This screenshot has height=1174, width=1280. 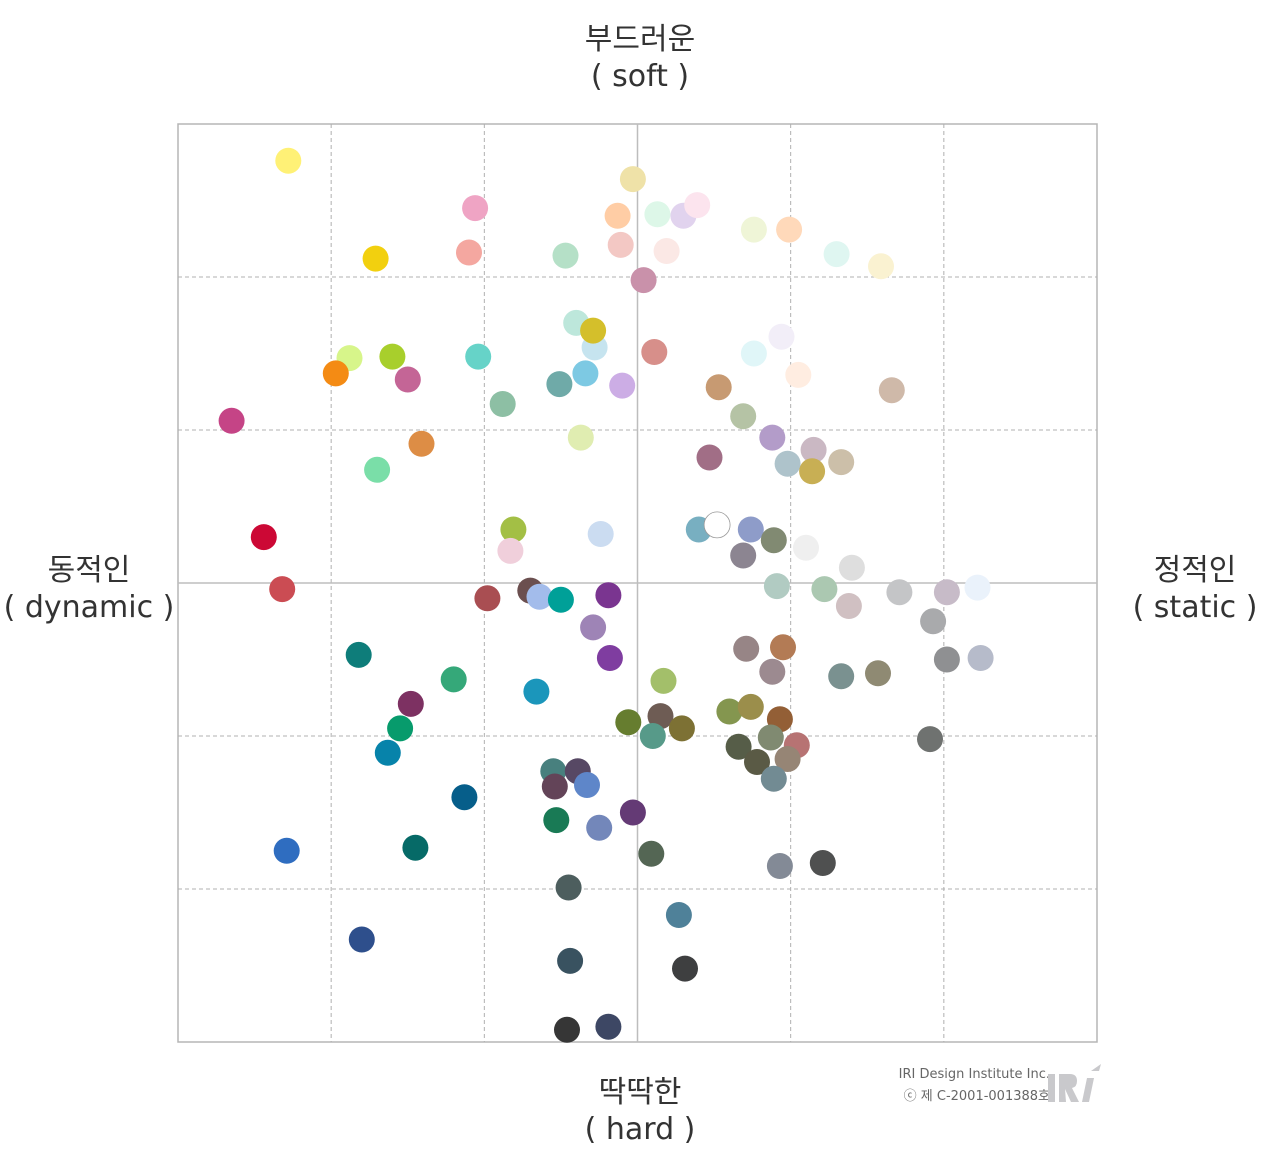 What do you see at coordinates (1195, 607) in the screenshot?
I see `right-label-english: ( static )` at bounding box center [1195, 607].